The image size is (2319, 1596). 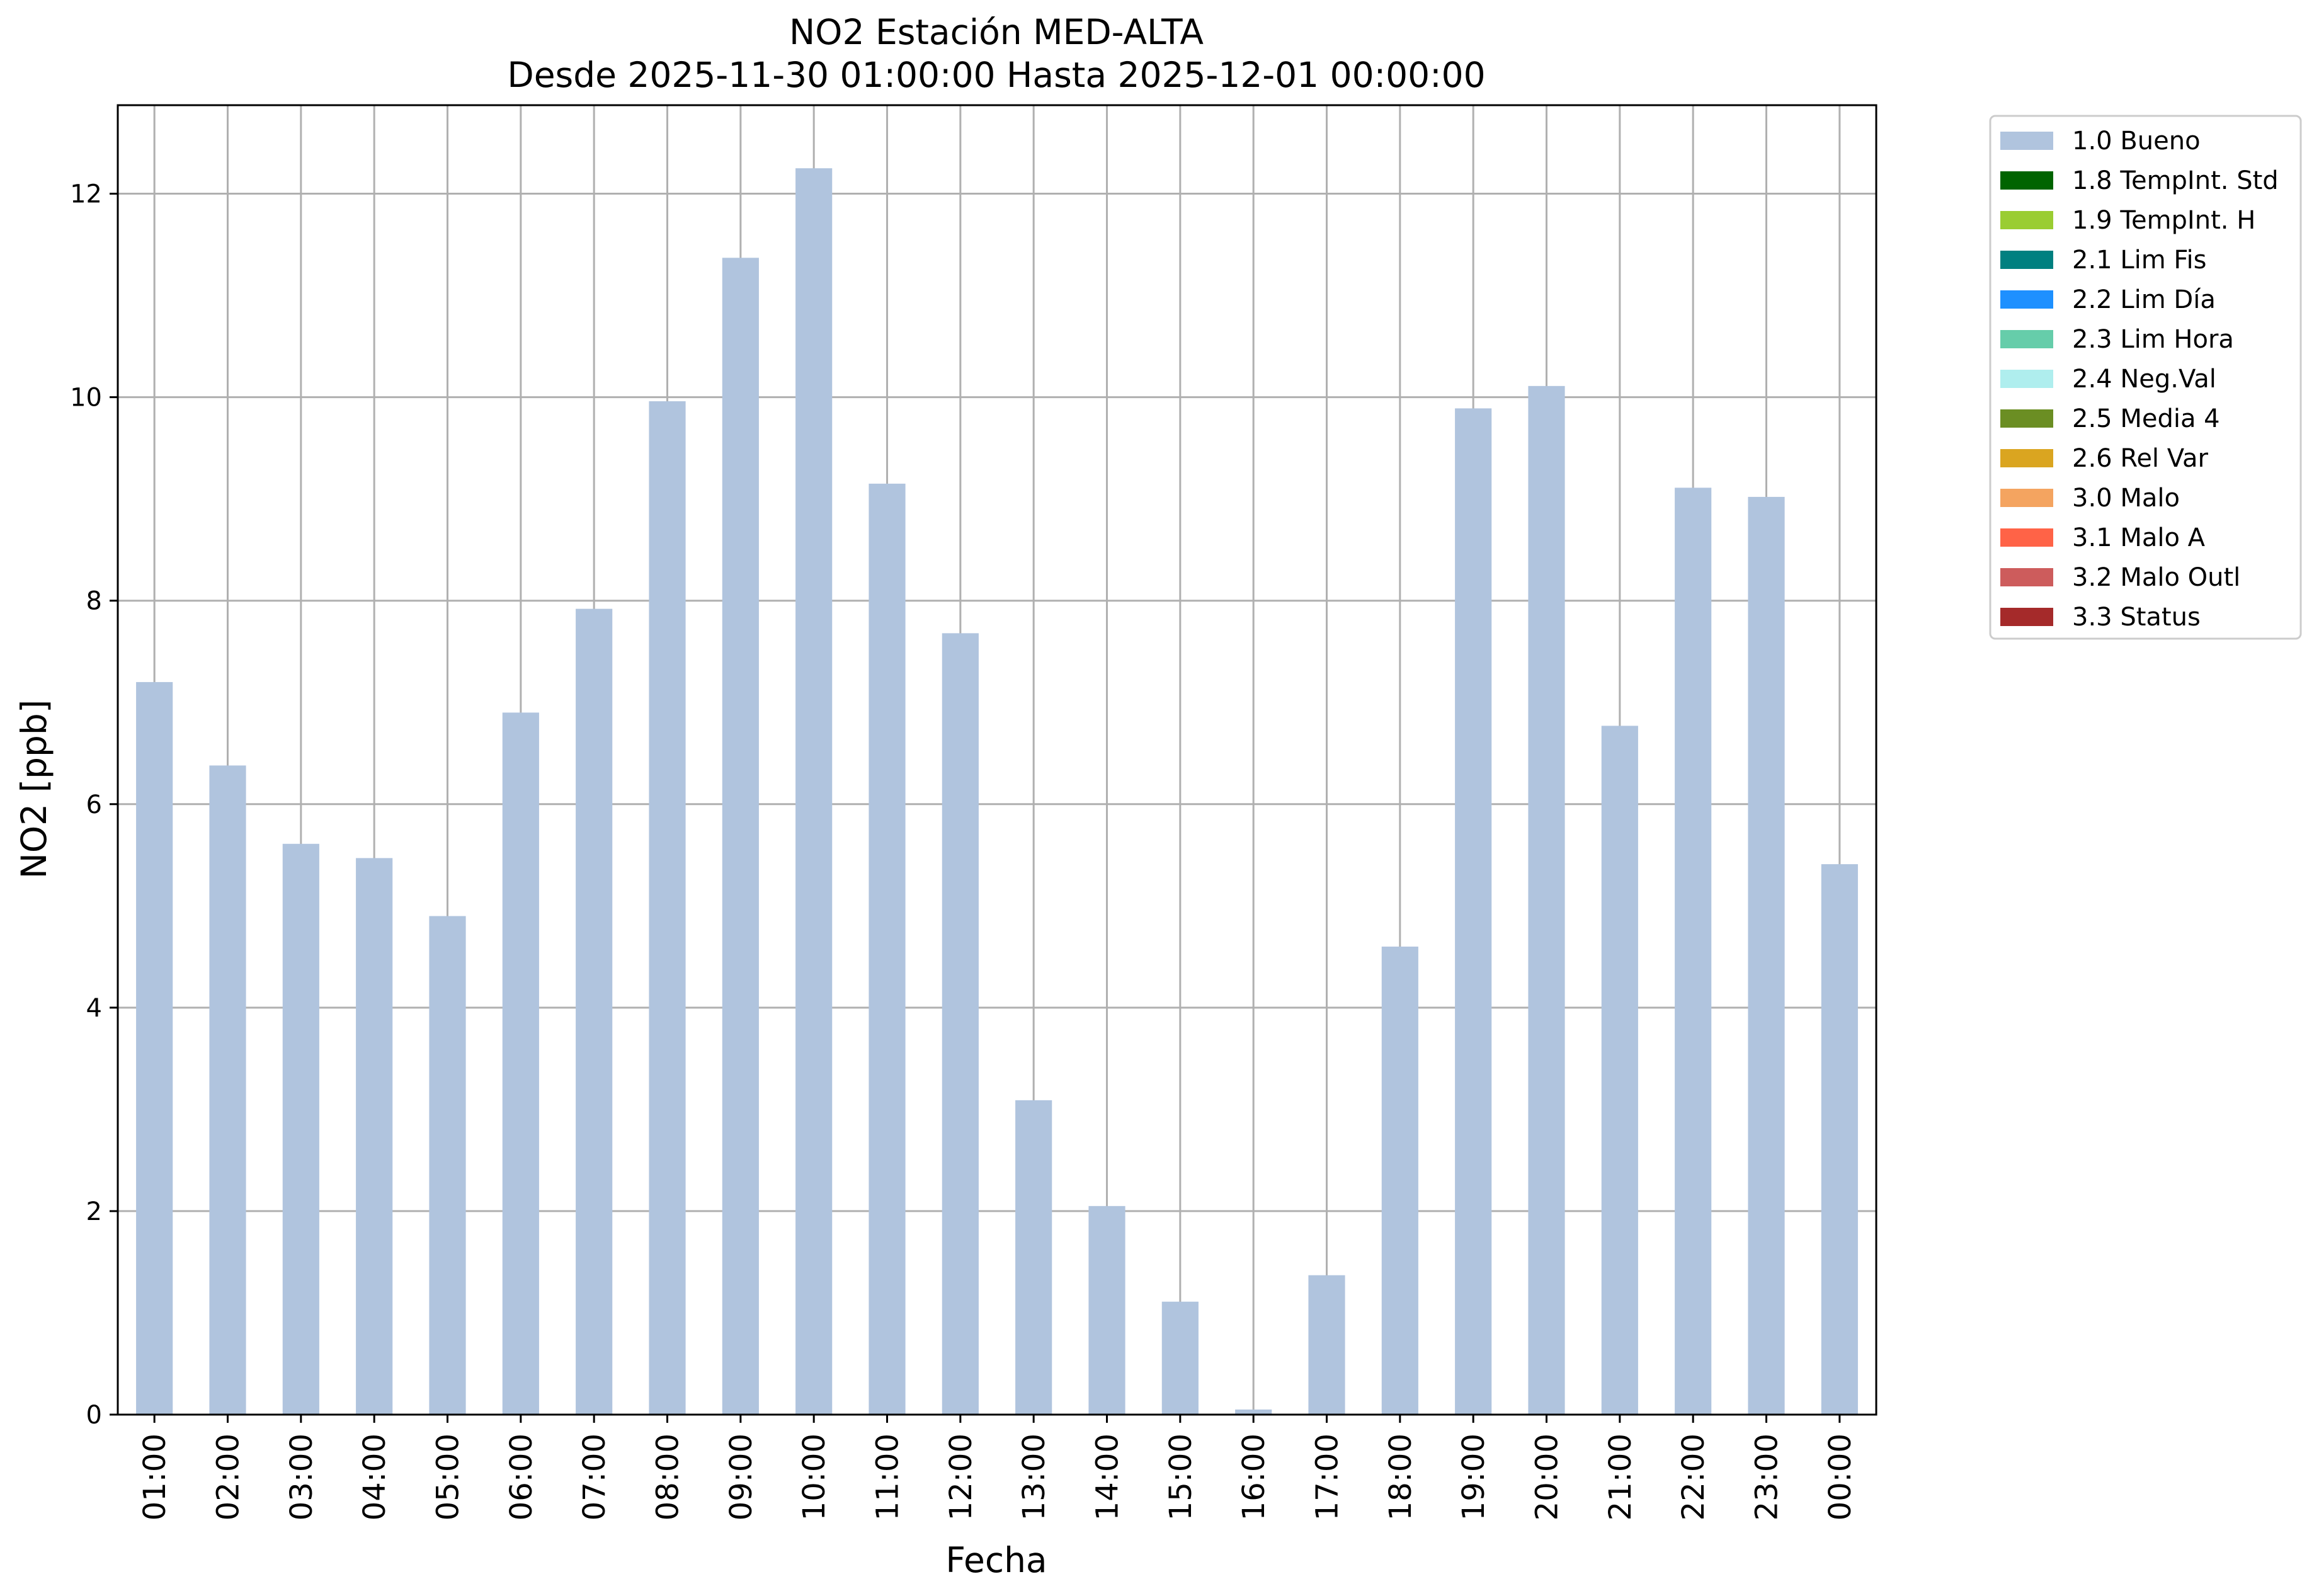 I want to click on legend-label: 2.5 Media 4, so click(x=2146, y=418).